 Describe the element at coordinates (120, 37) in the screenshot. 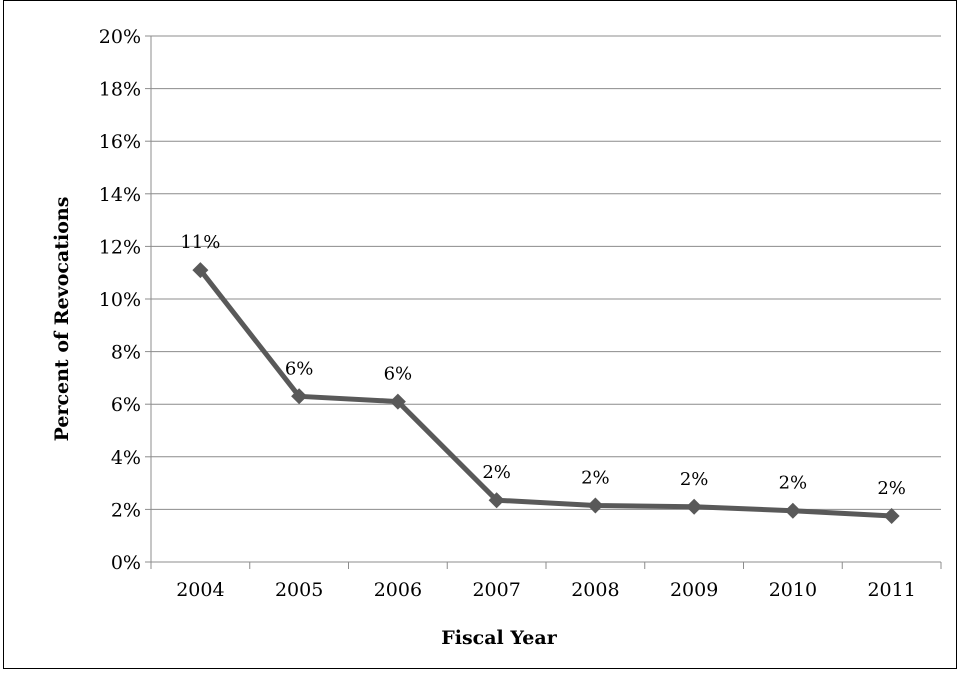

I see `y-tick-label: 20%` at that location.